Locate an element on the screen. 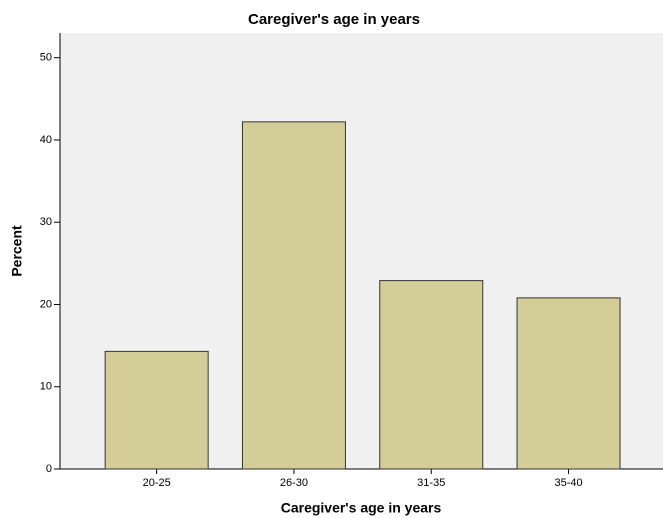 The height and width of the screenshot is (518, 663). y-tick-label: 30 is located at coordinates (46, 222).